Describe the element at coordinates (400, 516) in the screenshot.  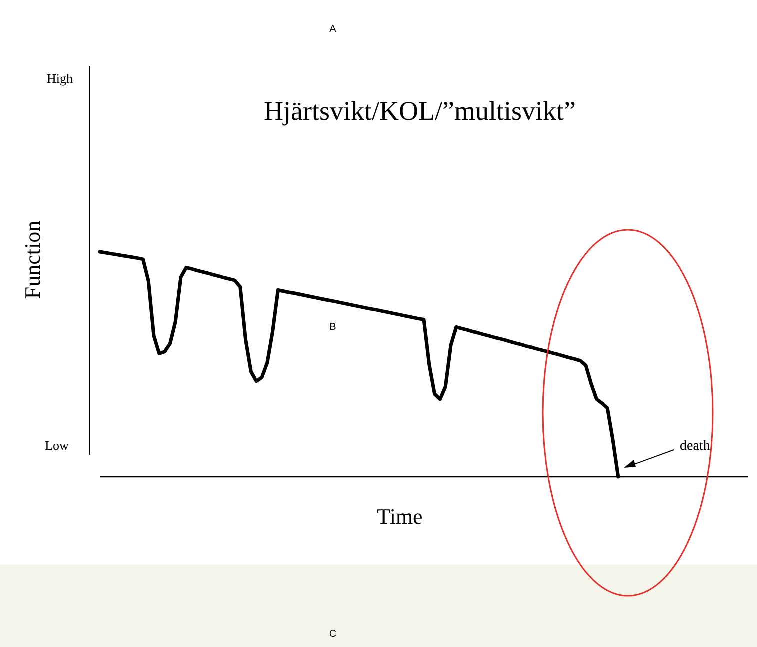
I see `x-axis-title: Time` at that location.